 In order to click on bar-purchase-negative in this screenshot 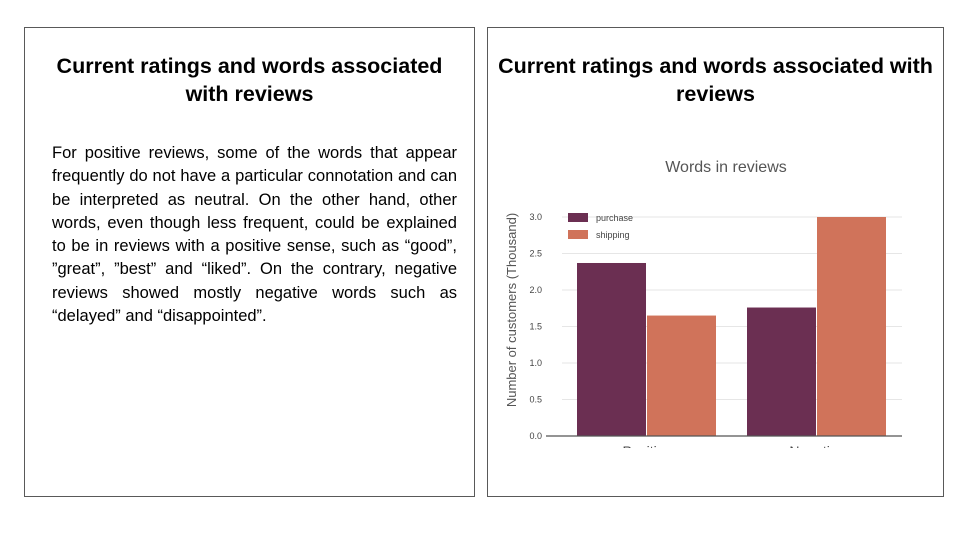, I will do `click(781, 371)`.